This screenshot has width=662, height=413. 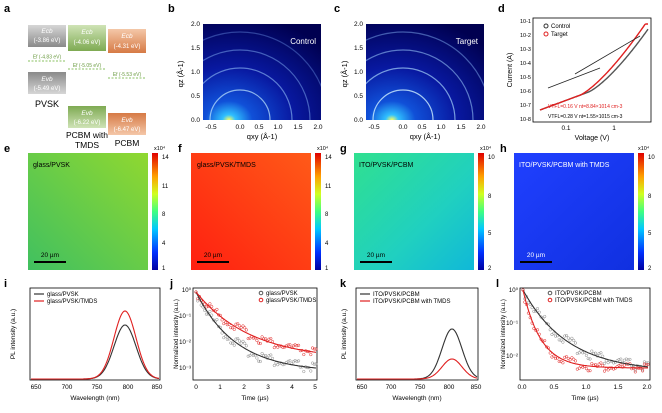 I want to click on fit-line-tfl, so click(x=607, y=55).